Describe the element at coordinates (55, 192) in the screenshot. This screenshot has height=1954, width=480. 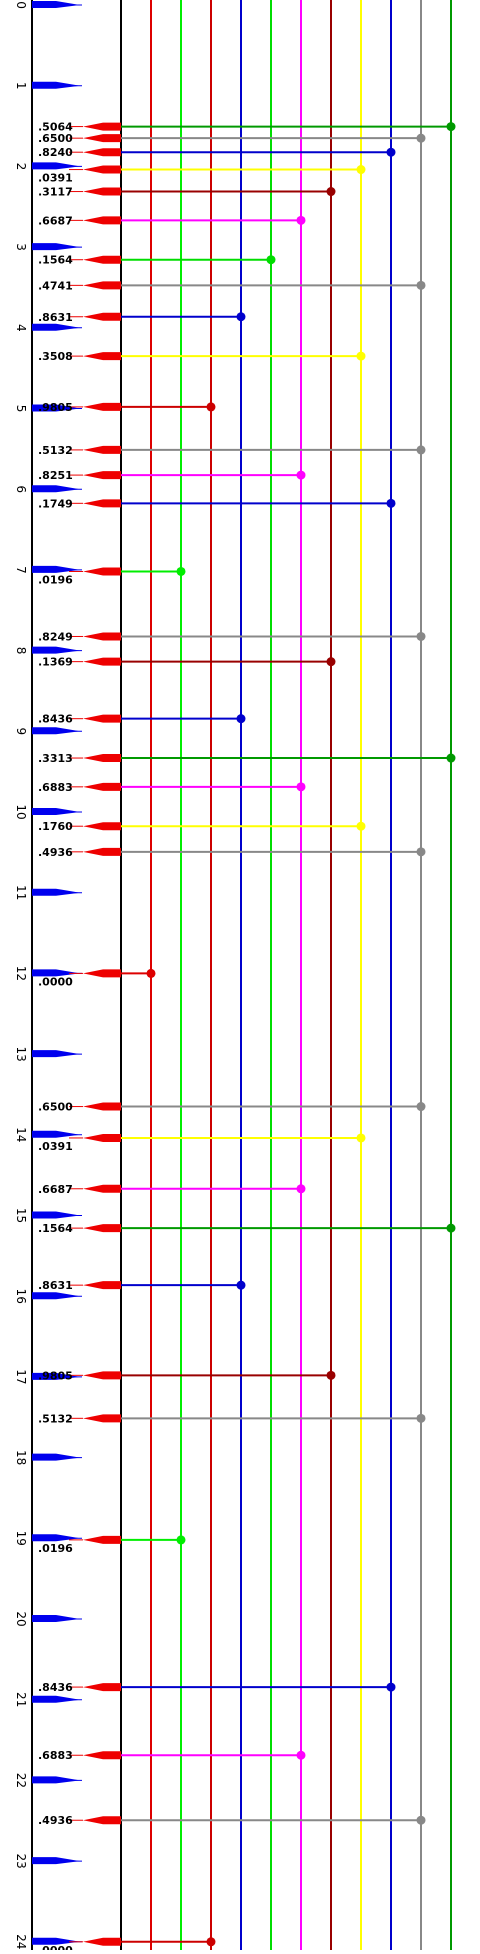
I see `event-label: .3117` at that location.